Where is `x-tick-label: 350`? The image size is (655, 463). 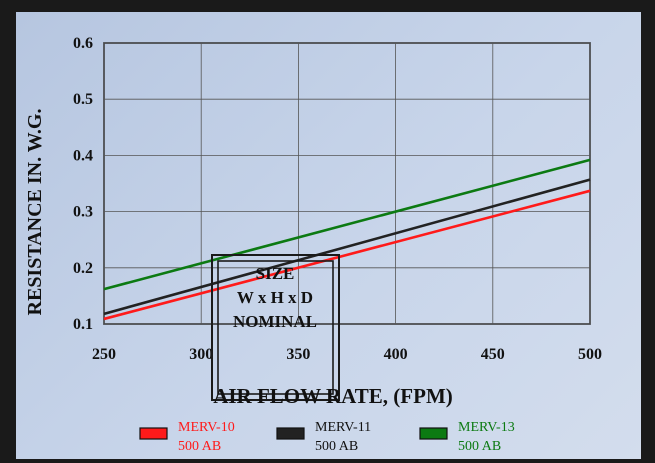 x-tick-label: 350 is located at coordinates (298, 354).